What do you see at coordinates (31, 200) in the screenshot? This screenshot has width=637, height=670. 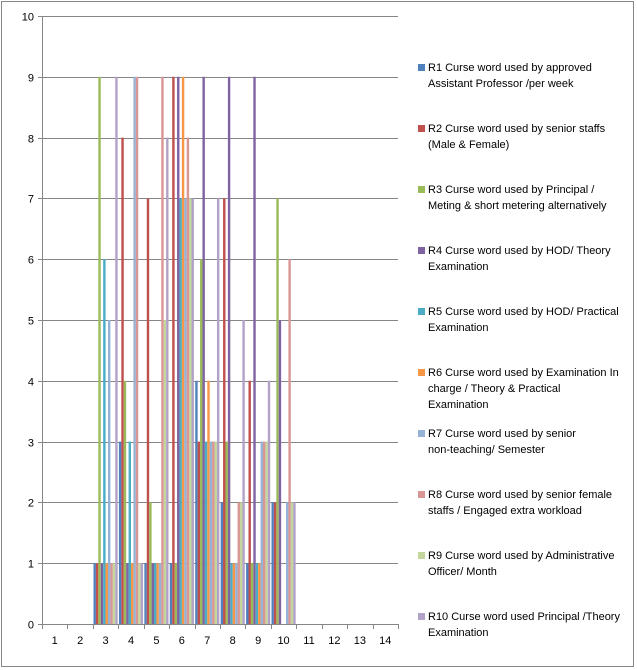 I see `y-tick-label: 7` at bounding box center [31, 200].